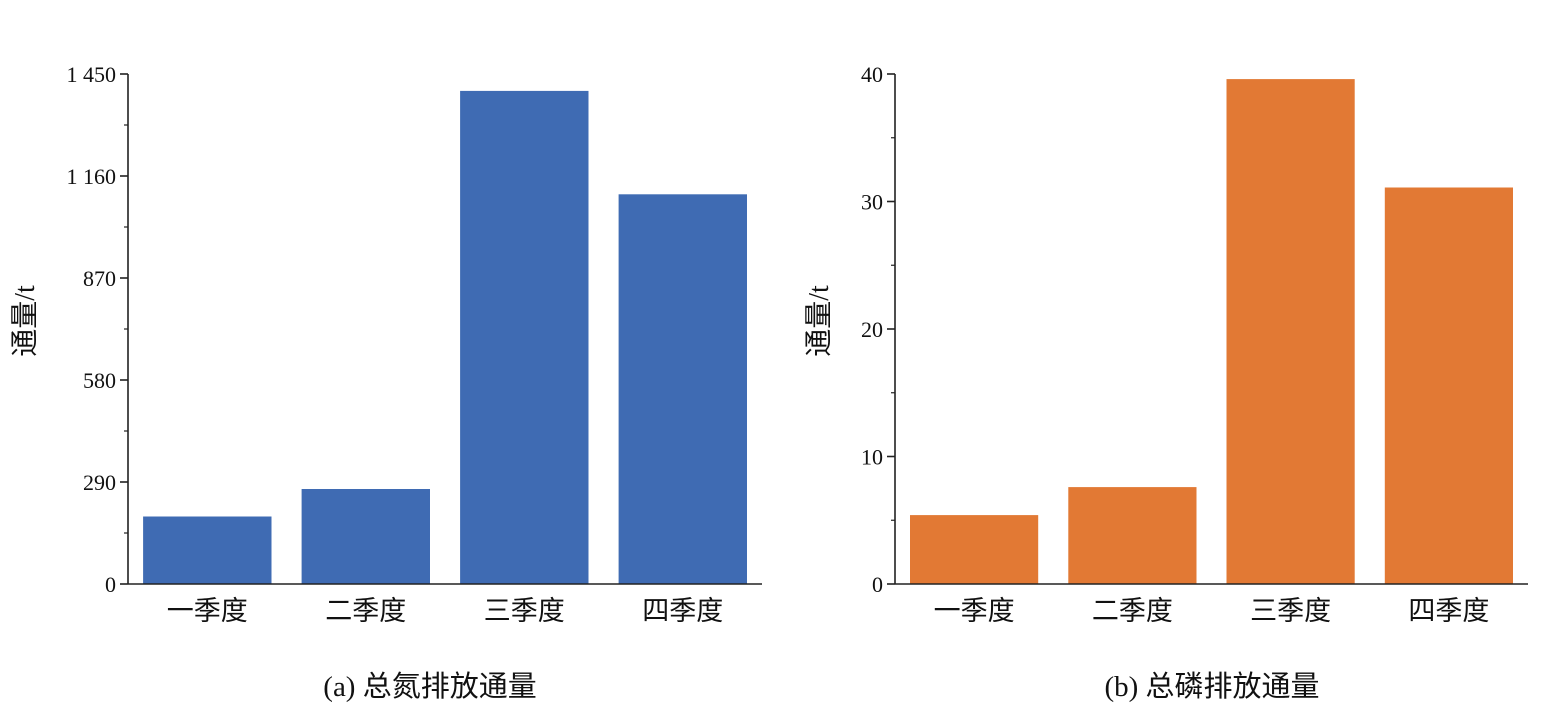 The image size is (1549, 727). Describe the element at coordinates (429, 686) in the screenshot. I see `chart-title: (a) 总氮排放通量` at that location.